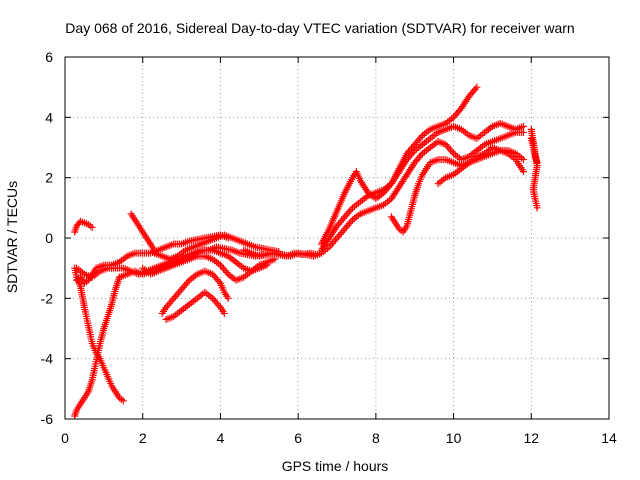 The width and height of the screenshot is (640, 480). Describe the element at coordinates (335, 466) in the screenshot. I see `x-axis-label: GPS time / hours` at that location.